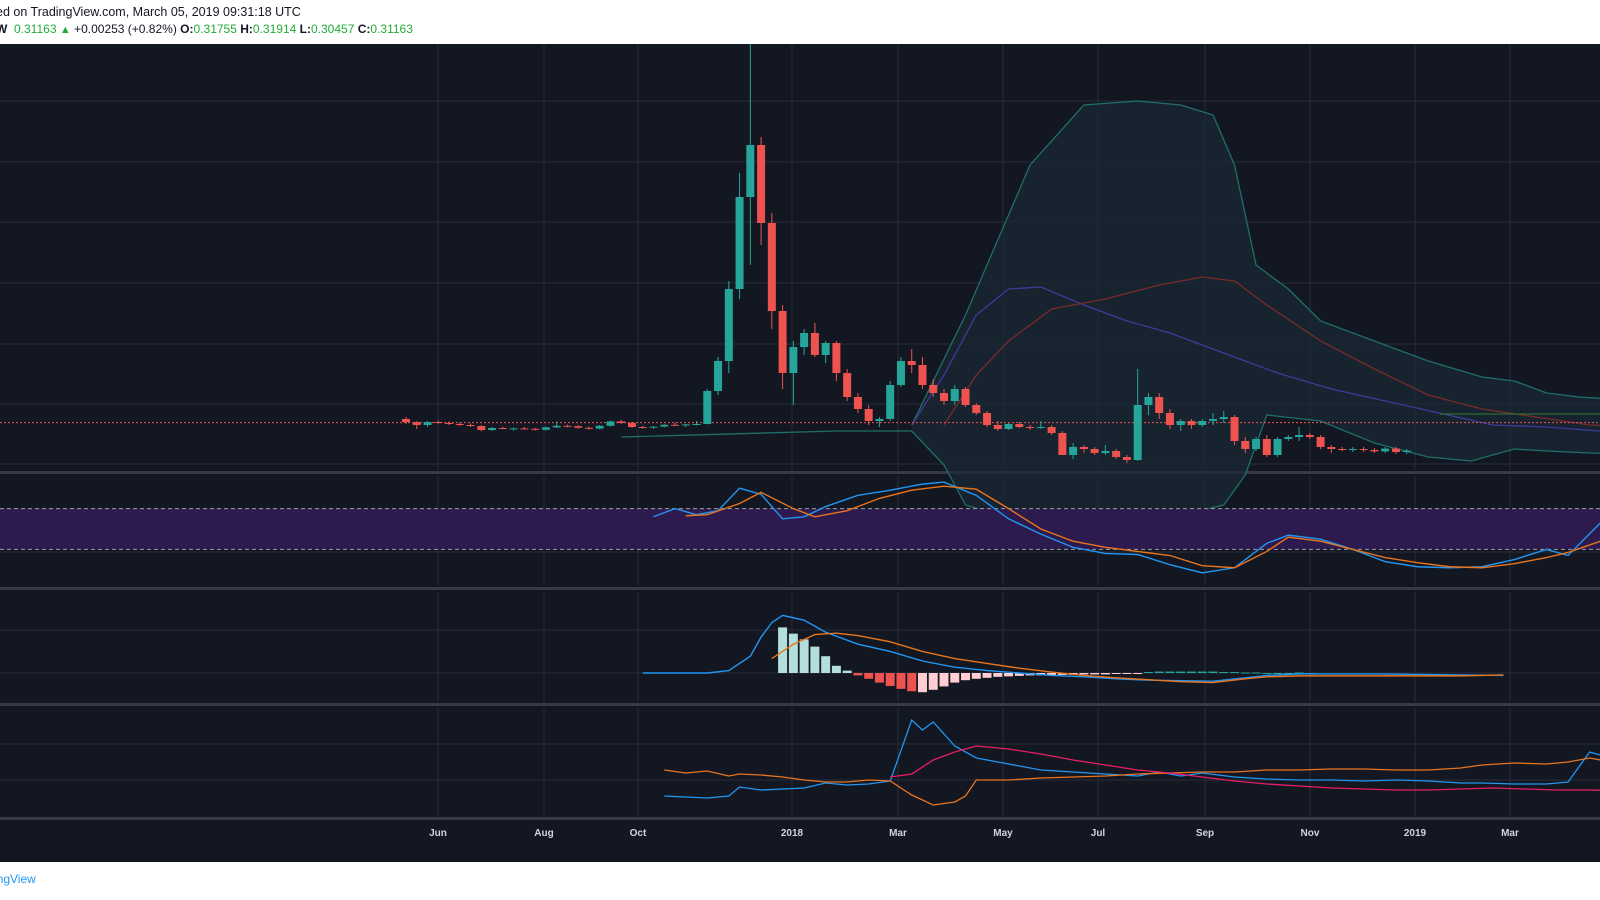 This screenshot has width=1600, height=900. I want to click on time-axis-label: Aug, so click(543, 833).